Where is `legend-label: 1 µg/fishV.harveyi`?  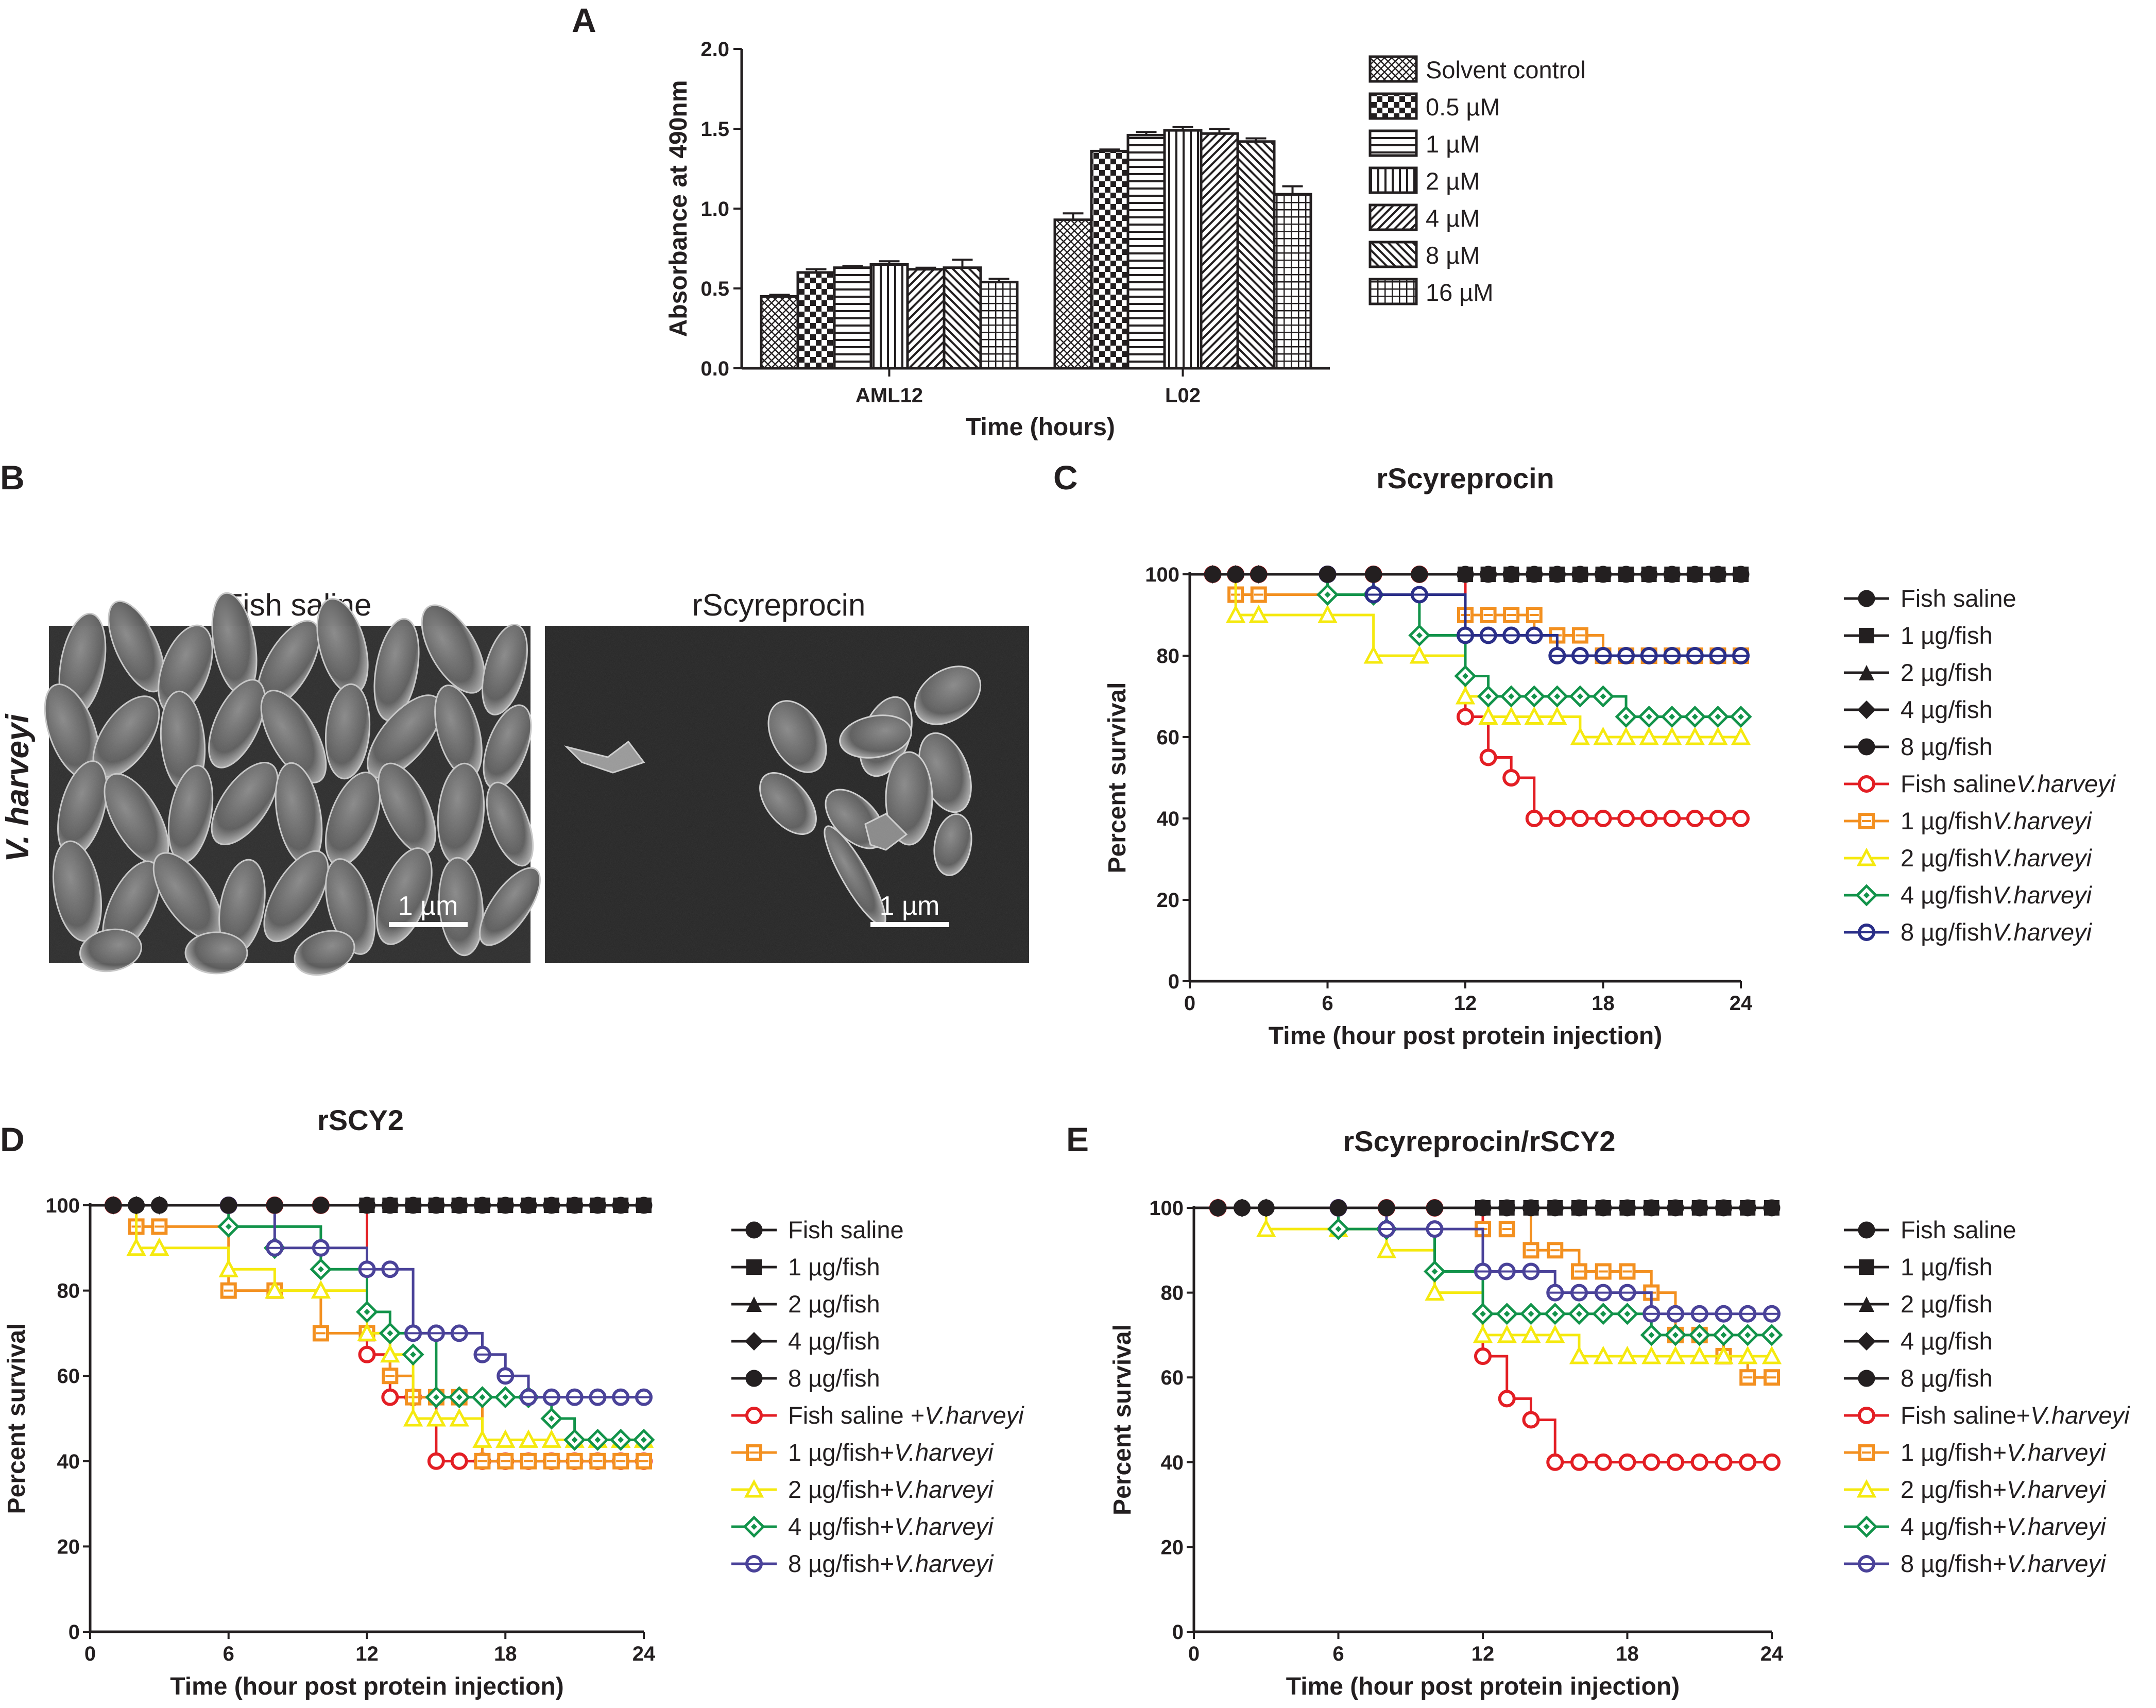 legend-label: 1 µg/fishV.harveyi is located at coordinates (1997, 820).